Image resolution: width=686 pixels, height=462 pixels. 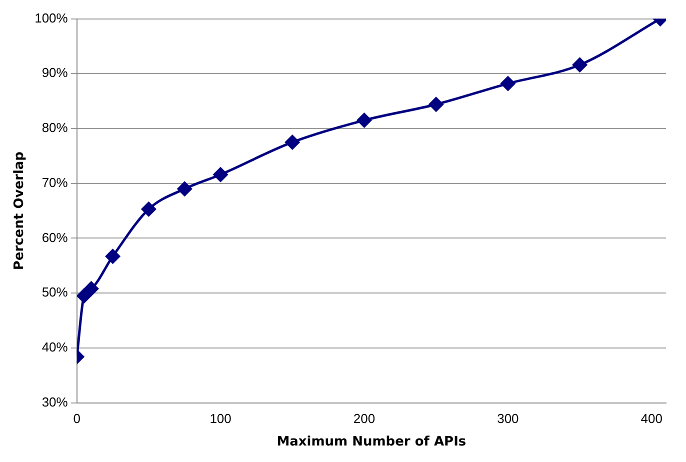 What do you see at coordinates (76, 418) in the screenshot?
I see `x-tick-label: 0` at bounding box center [76, 418].